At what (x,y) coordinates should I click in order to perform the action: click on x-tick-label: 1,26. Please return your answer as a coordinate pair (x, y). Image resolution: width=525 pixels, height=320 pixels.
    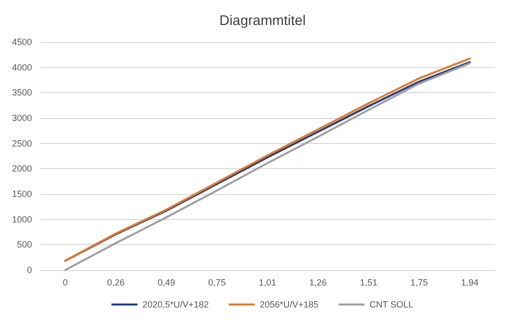
    Looking at the image, I should click on (318, 283).